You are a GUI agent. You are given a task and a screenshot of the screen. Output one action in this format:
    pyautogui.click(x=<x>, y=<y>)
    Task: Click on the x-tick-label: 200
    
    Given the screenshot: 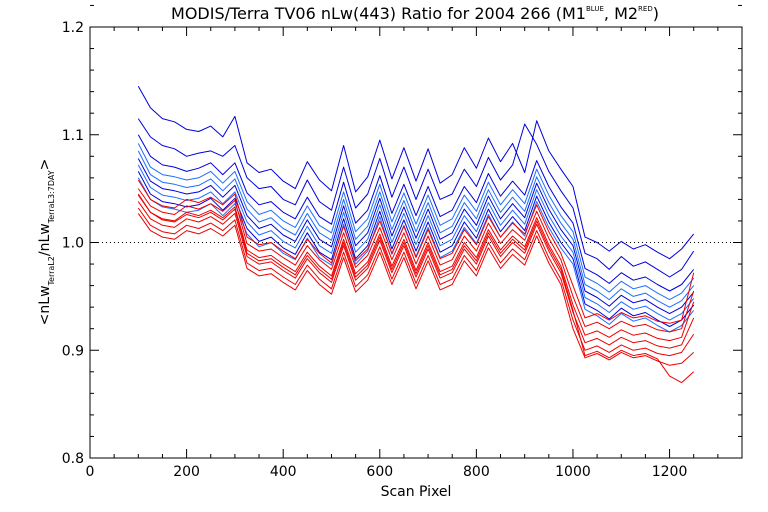 What is the action you would take?
    pyautogui.click(x=186, y=472)
    